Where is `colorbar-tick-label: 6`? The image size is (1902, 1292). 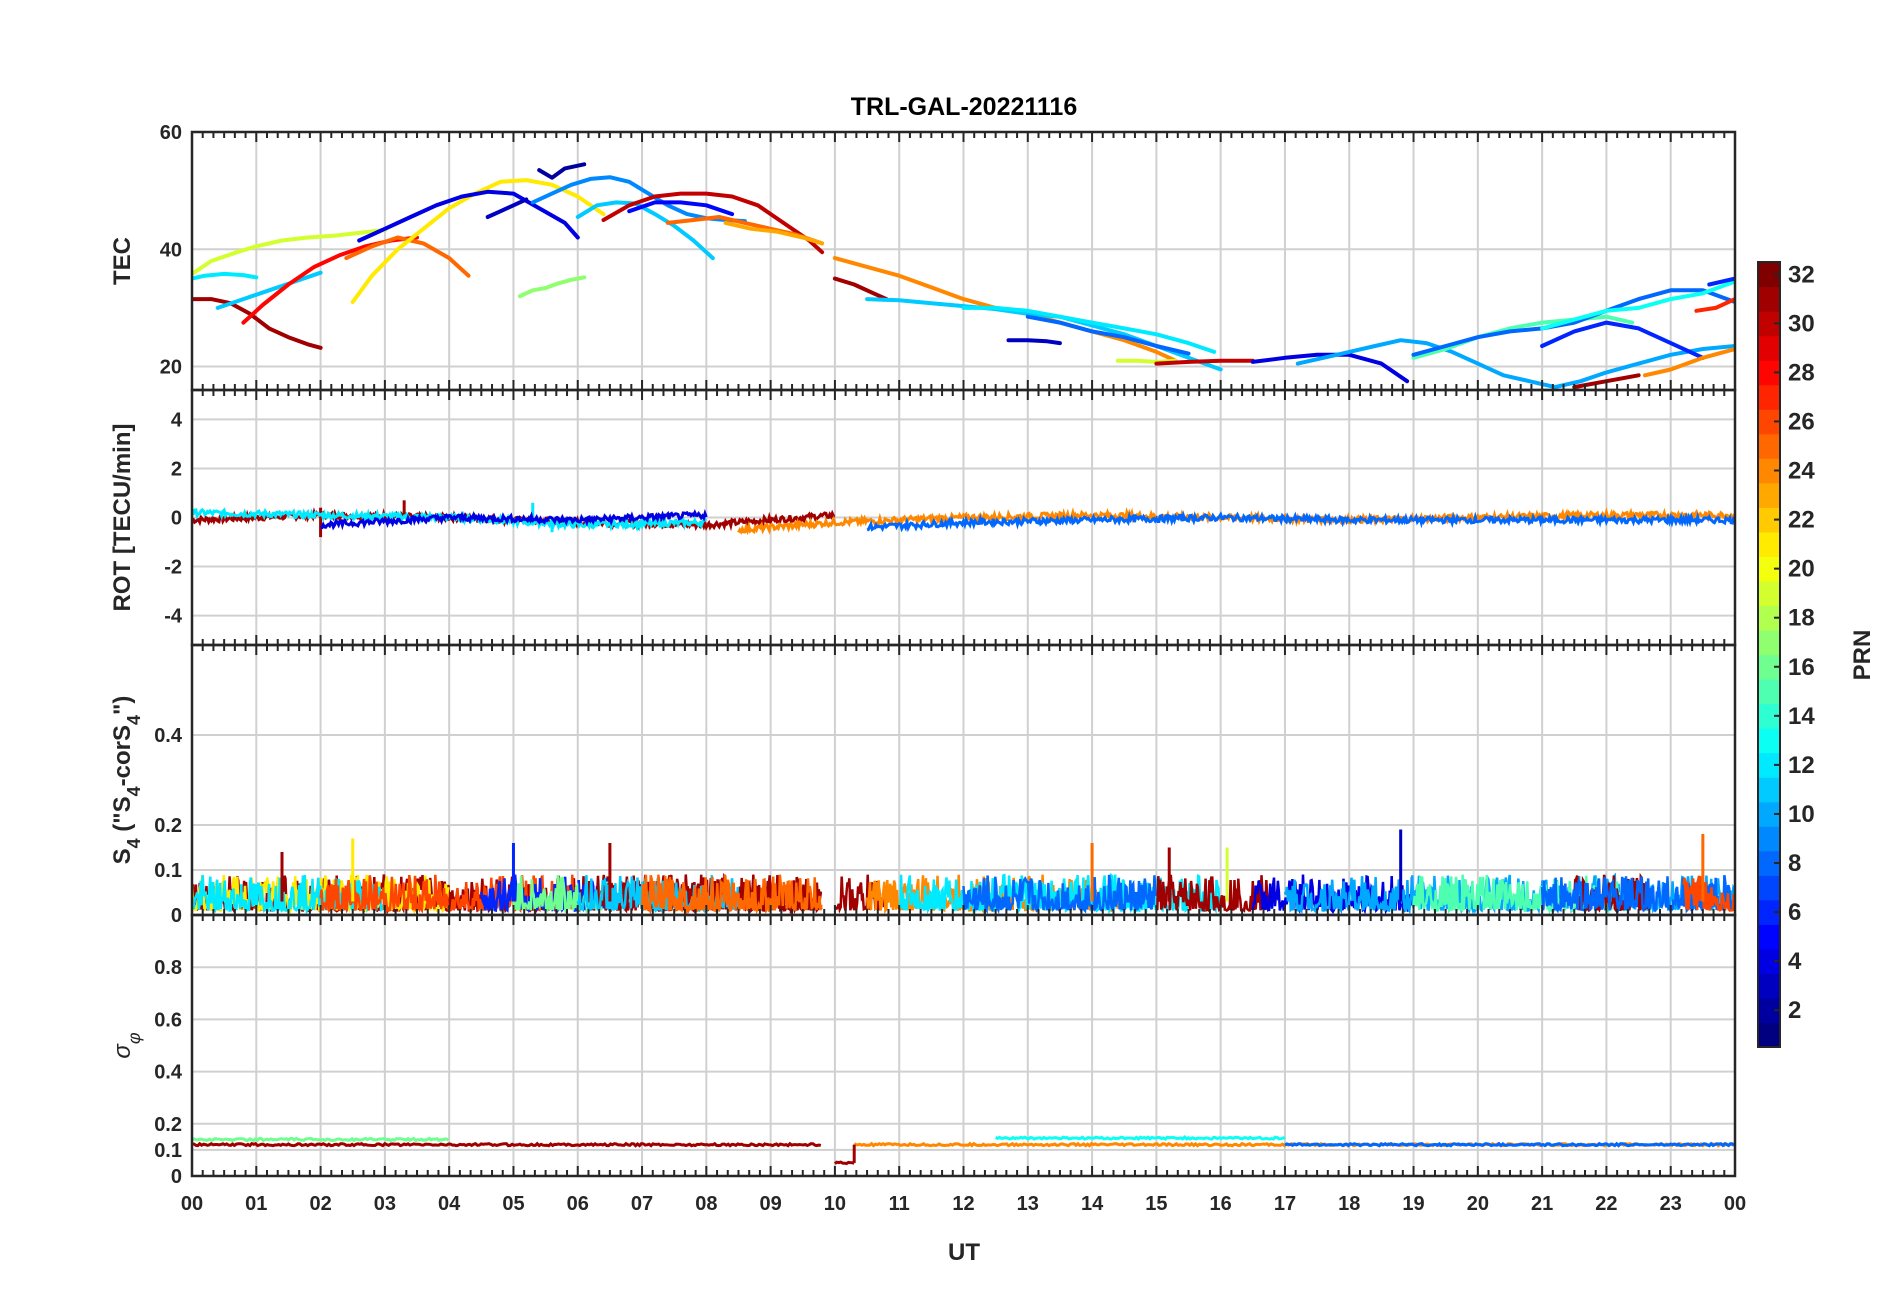
colorbar-tick-label: 6 is located at coordinates (1794, 912).